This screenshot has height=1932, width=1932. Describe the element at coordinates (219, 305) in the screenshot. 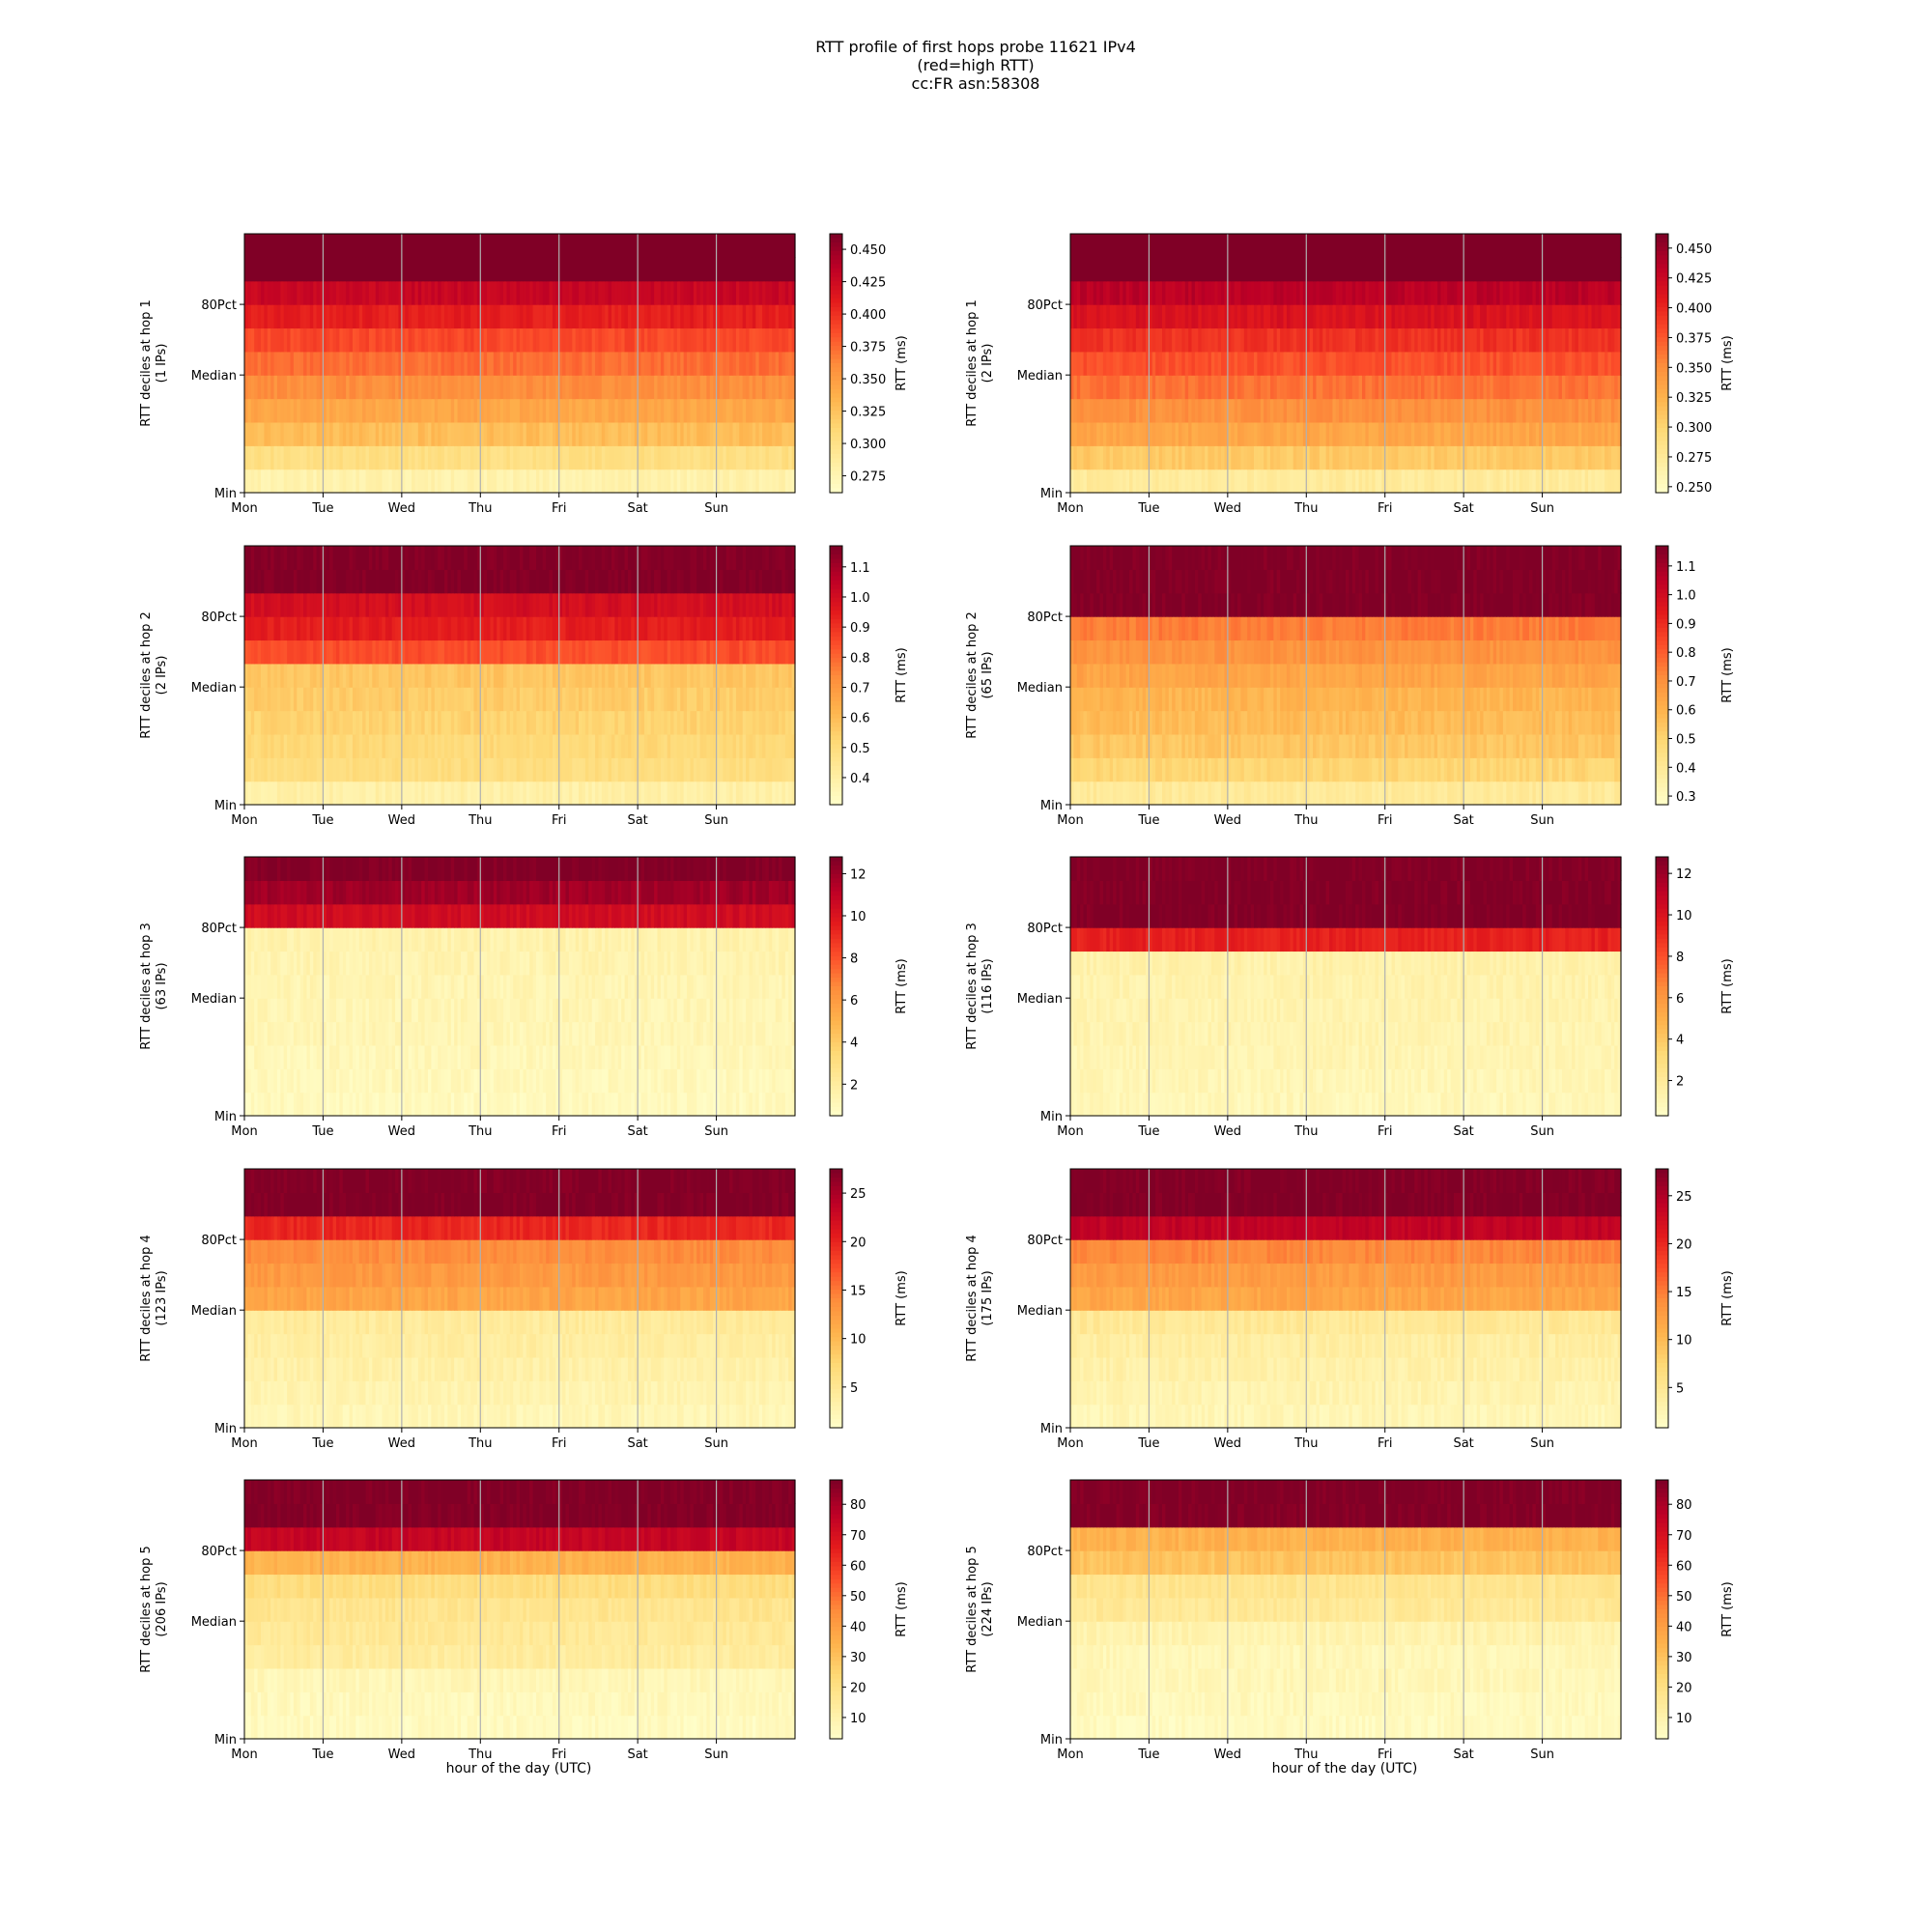

I see `y-tick-label: 80Pct` at that location.